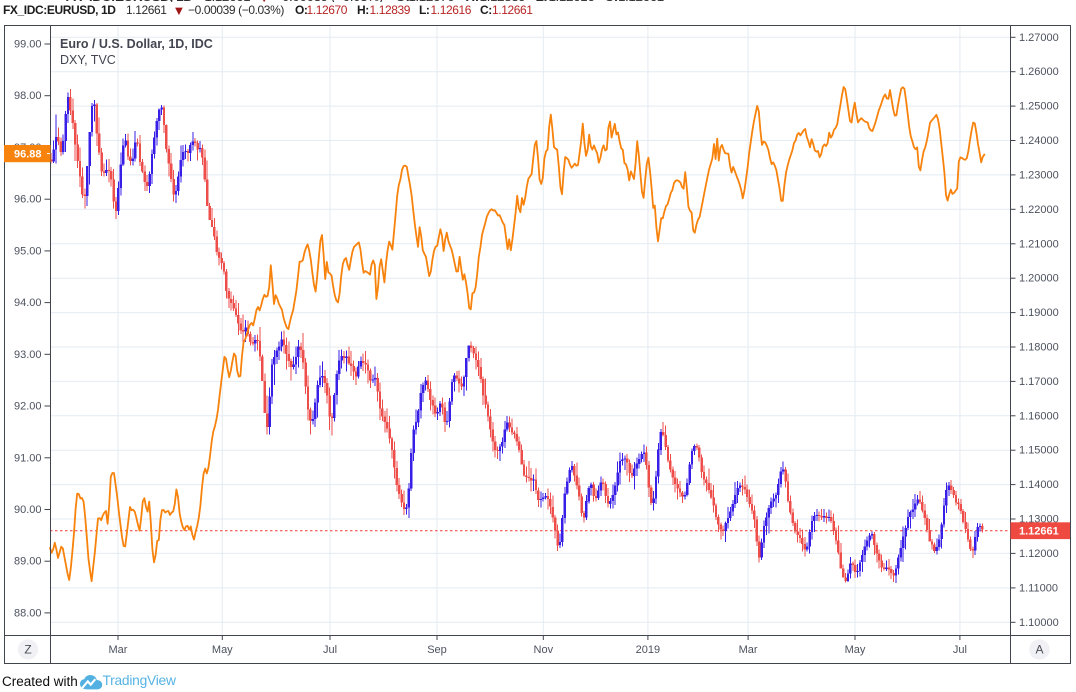  Describe the element at coordinates (28, 510) in the screenshot. I see `svg-text: 90.00` at that location.